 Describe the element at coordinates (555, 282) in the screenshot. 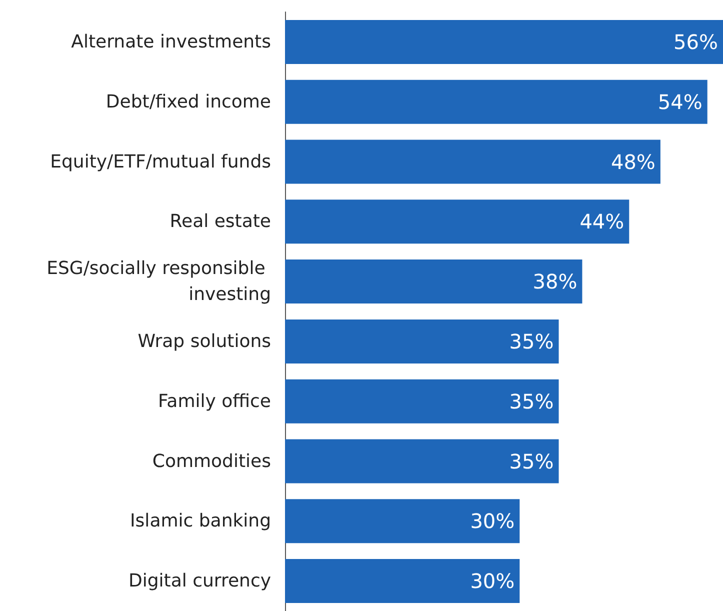

I see `data-label: 38%` at that location.